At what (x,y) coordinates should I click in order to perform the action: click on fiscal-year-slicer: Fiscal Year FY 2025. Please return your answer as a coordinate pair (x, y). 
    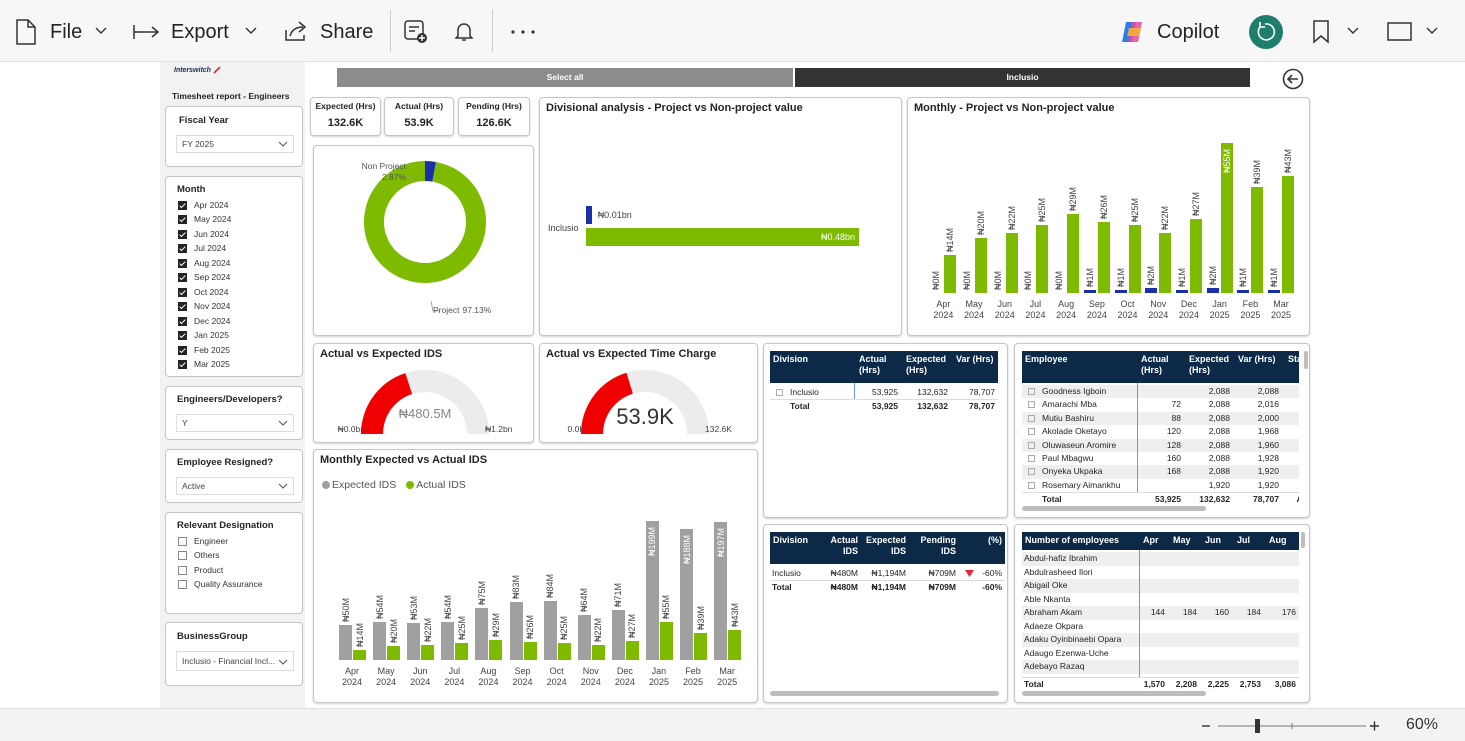
    Looking at the image, I should click on (234, 136).